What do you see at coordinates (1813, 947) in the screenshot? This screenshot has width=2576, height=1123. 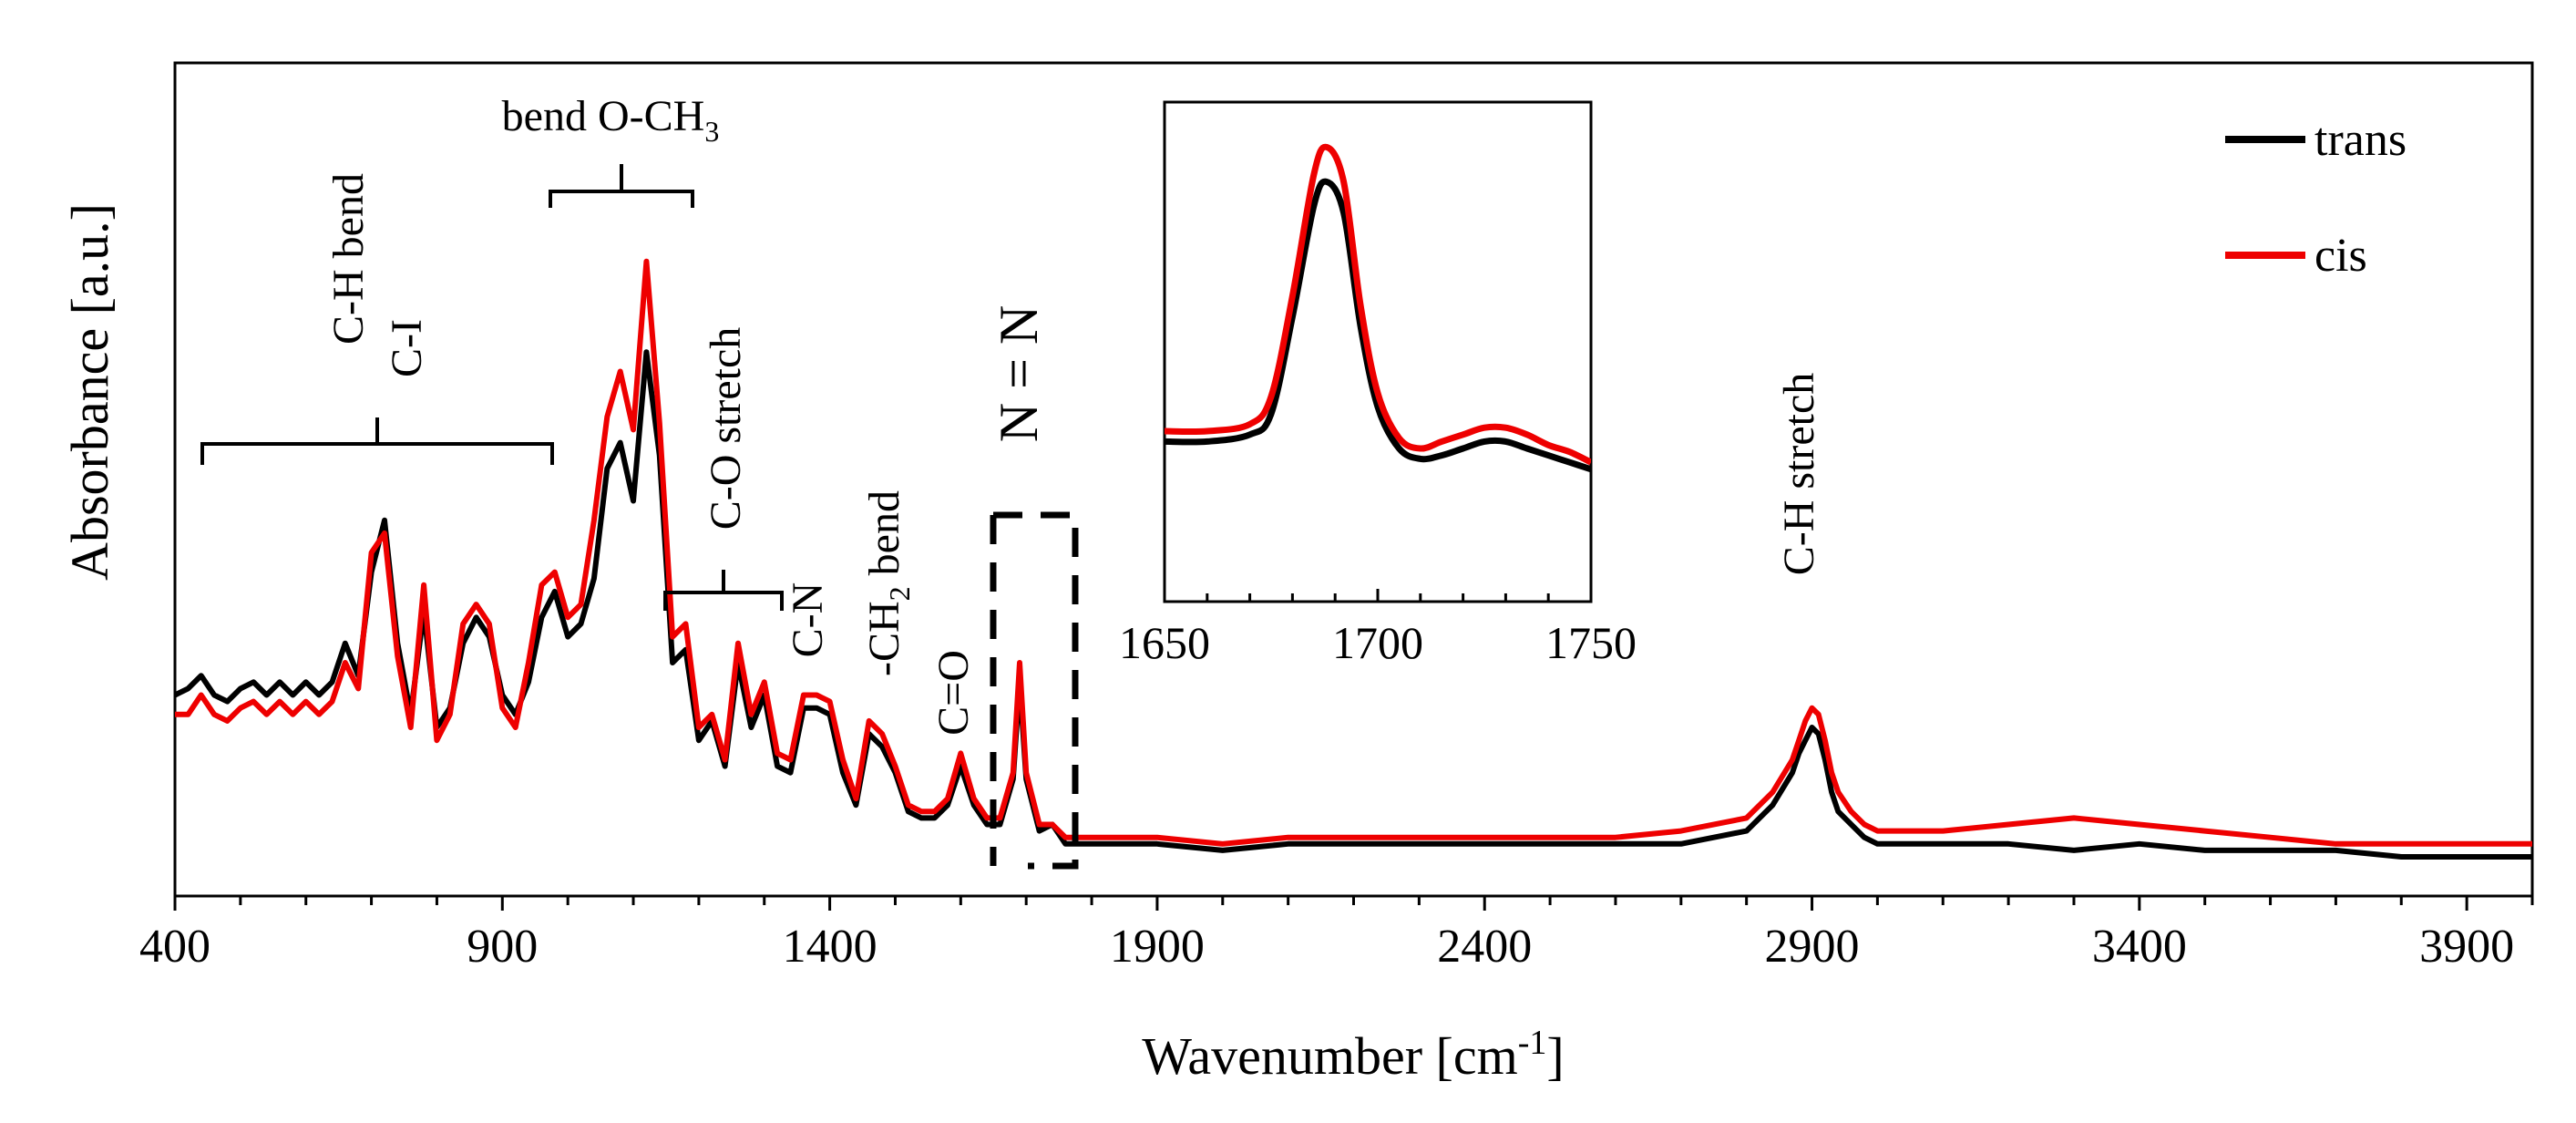 I see `x-tick-label: 2900` at bounding box center [1813, 947].